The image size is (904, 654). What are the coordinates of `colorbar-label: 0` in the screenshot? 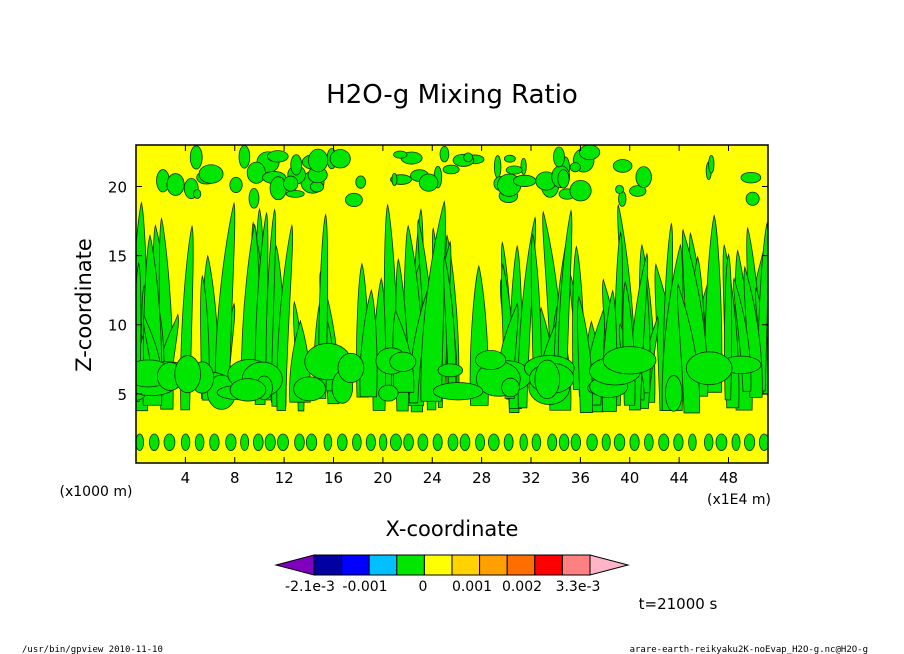 It's located at (423, 587).